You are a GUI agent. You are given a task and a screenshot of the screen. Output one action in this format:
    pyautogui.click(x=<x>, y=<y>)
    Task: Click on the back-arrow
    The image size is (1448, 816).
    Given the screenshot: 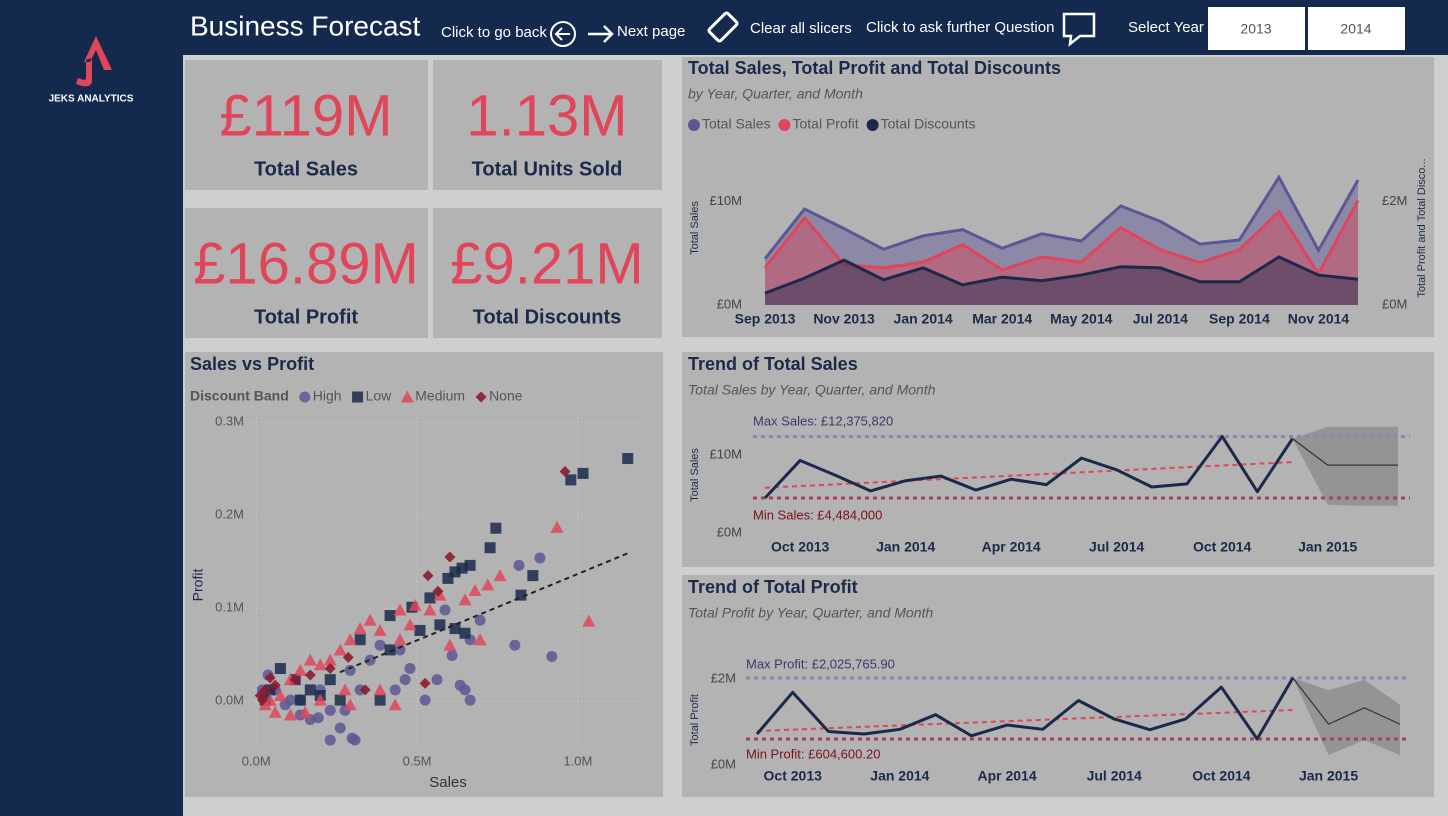 What is the action you would take?
    pyautogui.click(x=562, y=34)
    